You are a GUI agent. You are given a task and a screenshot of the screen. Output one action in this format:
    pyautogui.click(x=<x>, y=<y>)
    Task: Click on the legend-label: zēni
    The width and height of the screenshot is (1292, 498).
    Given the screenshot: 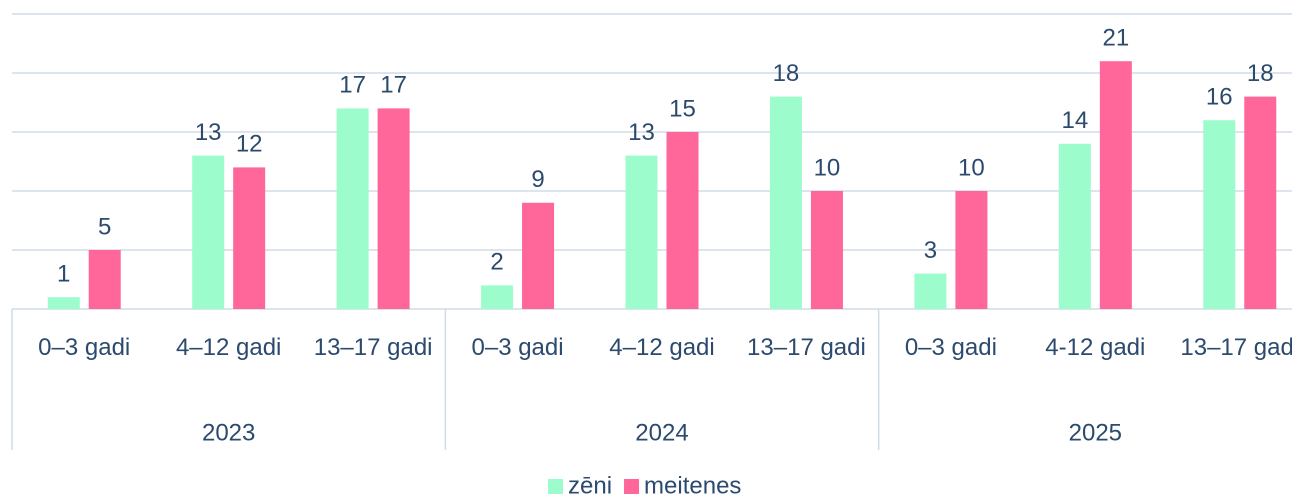 What is the action you would take?
    pyautogui.click(x=590, y=485)
    